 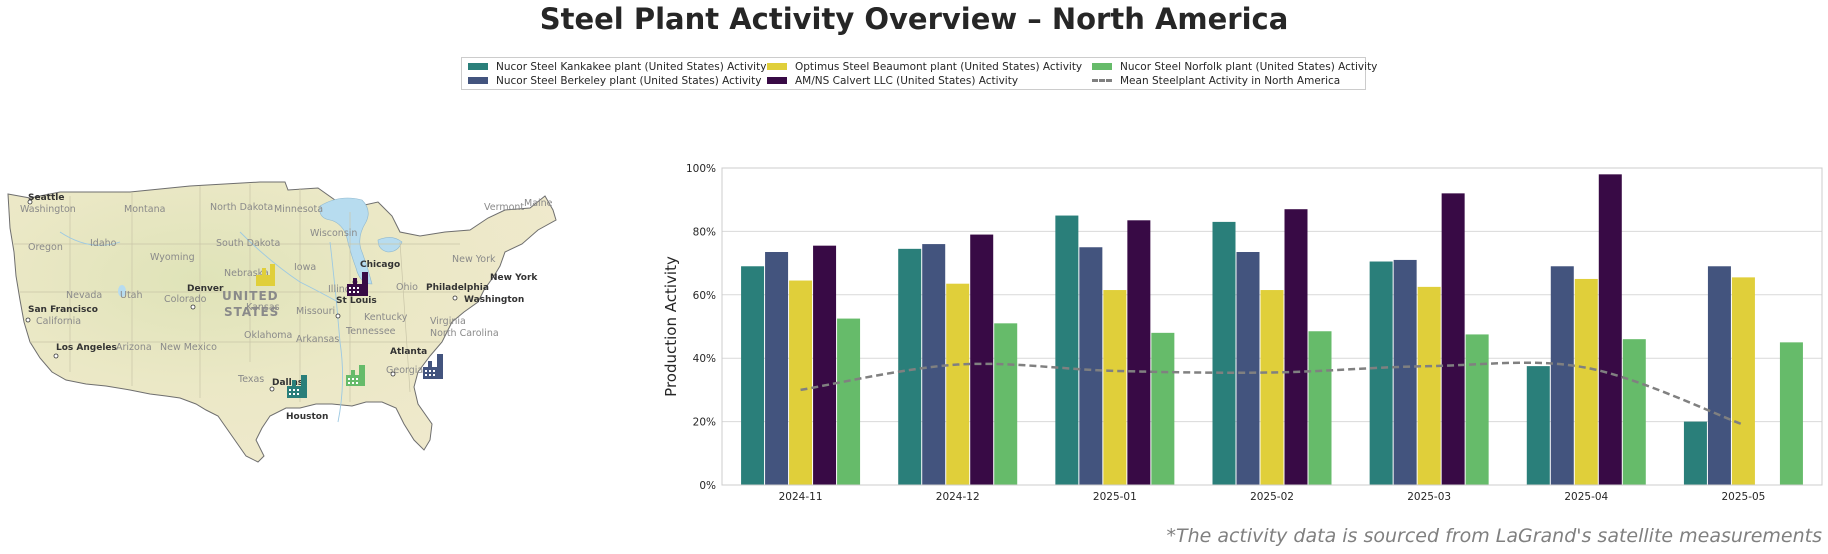 What do you see at coordinates (777, 80) in the screenshot?
I see `legend-swatch-calvert` at bounding box center [777, 80].